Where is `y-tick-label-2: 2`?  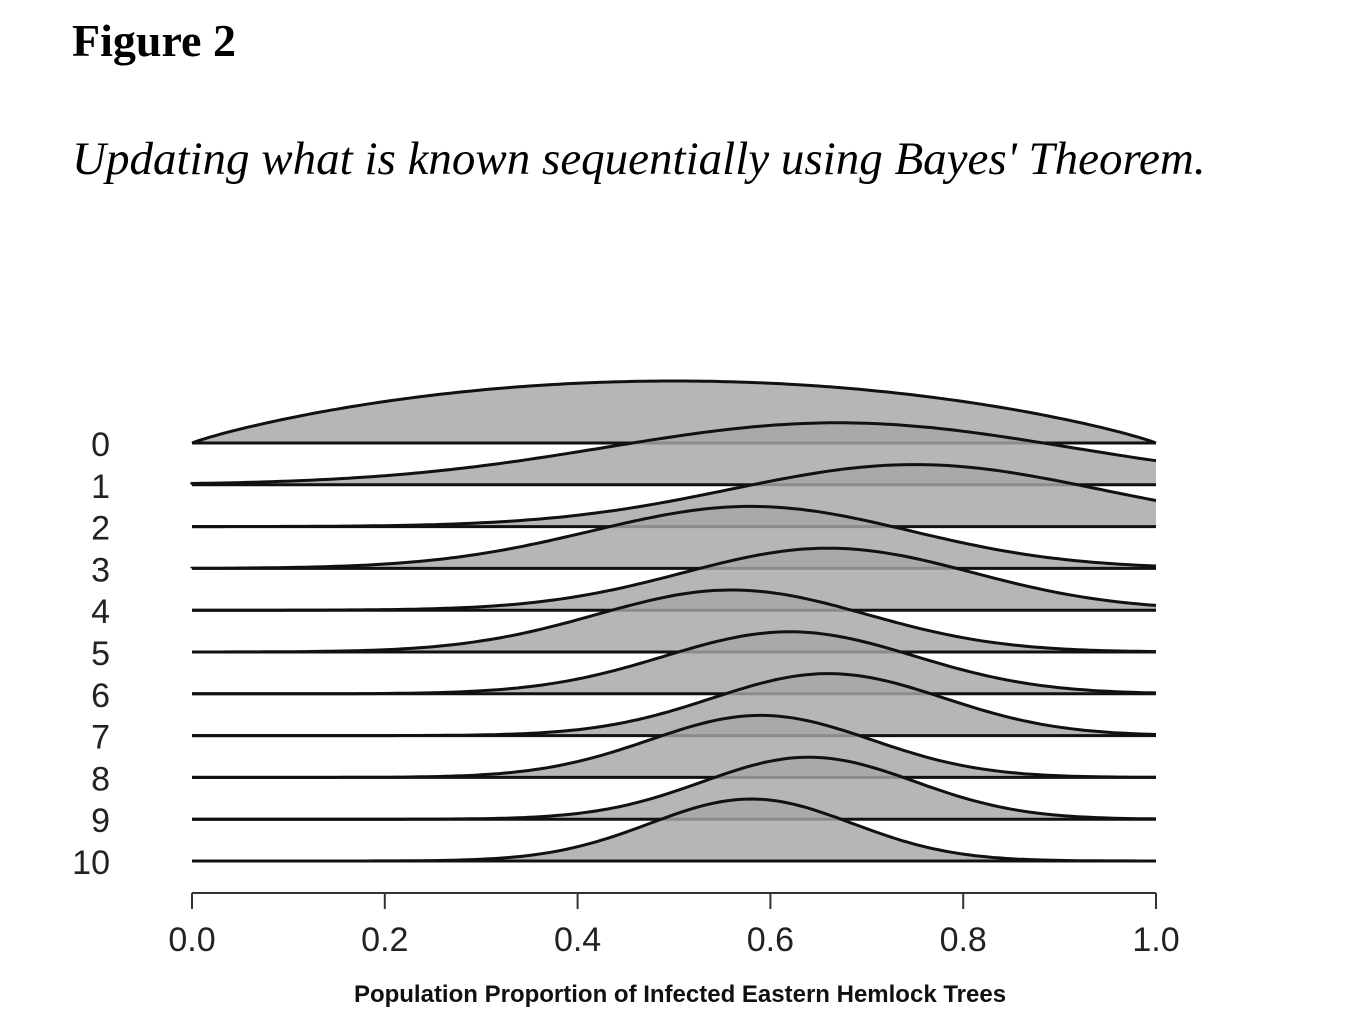 y-tick-label-2: 2 is located at coordinates (100, 529).